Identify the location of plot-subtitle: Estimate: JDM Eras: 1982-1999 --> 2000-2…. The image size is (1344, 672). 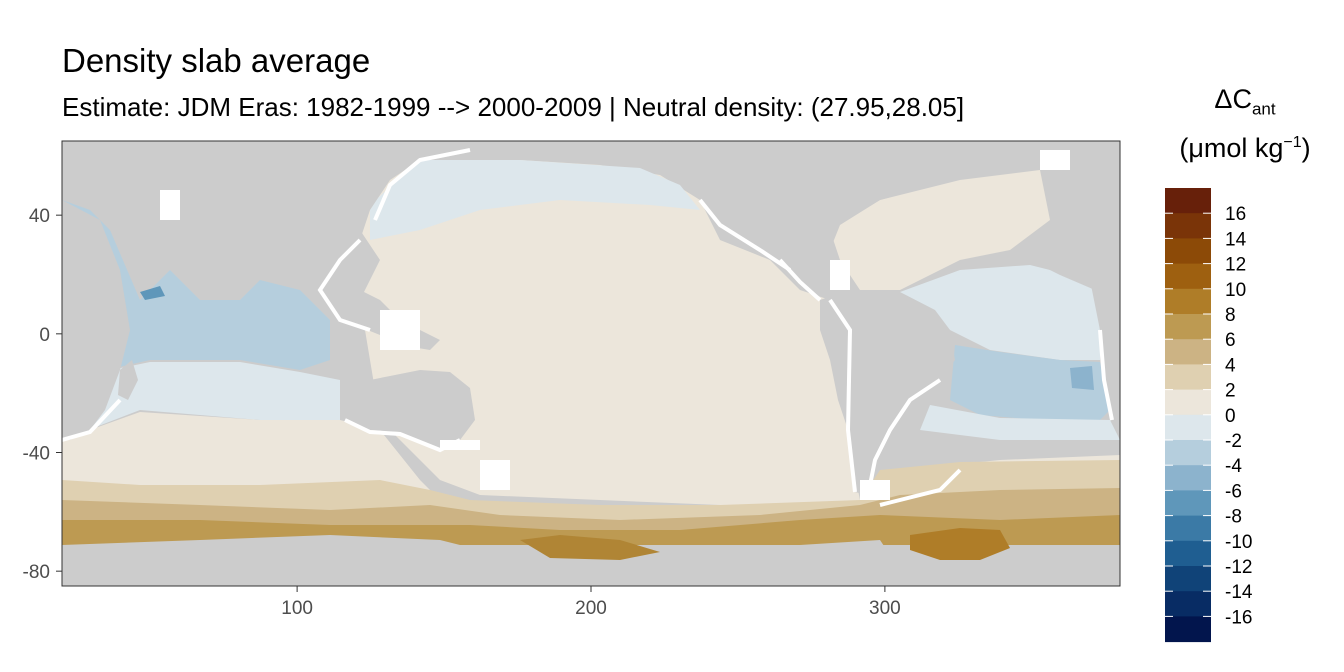
(513, 107).